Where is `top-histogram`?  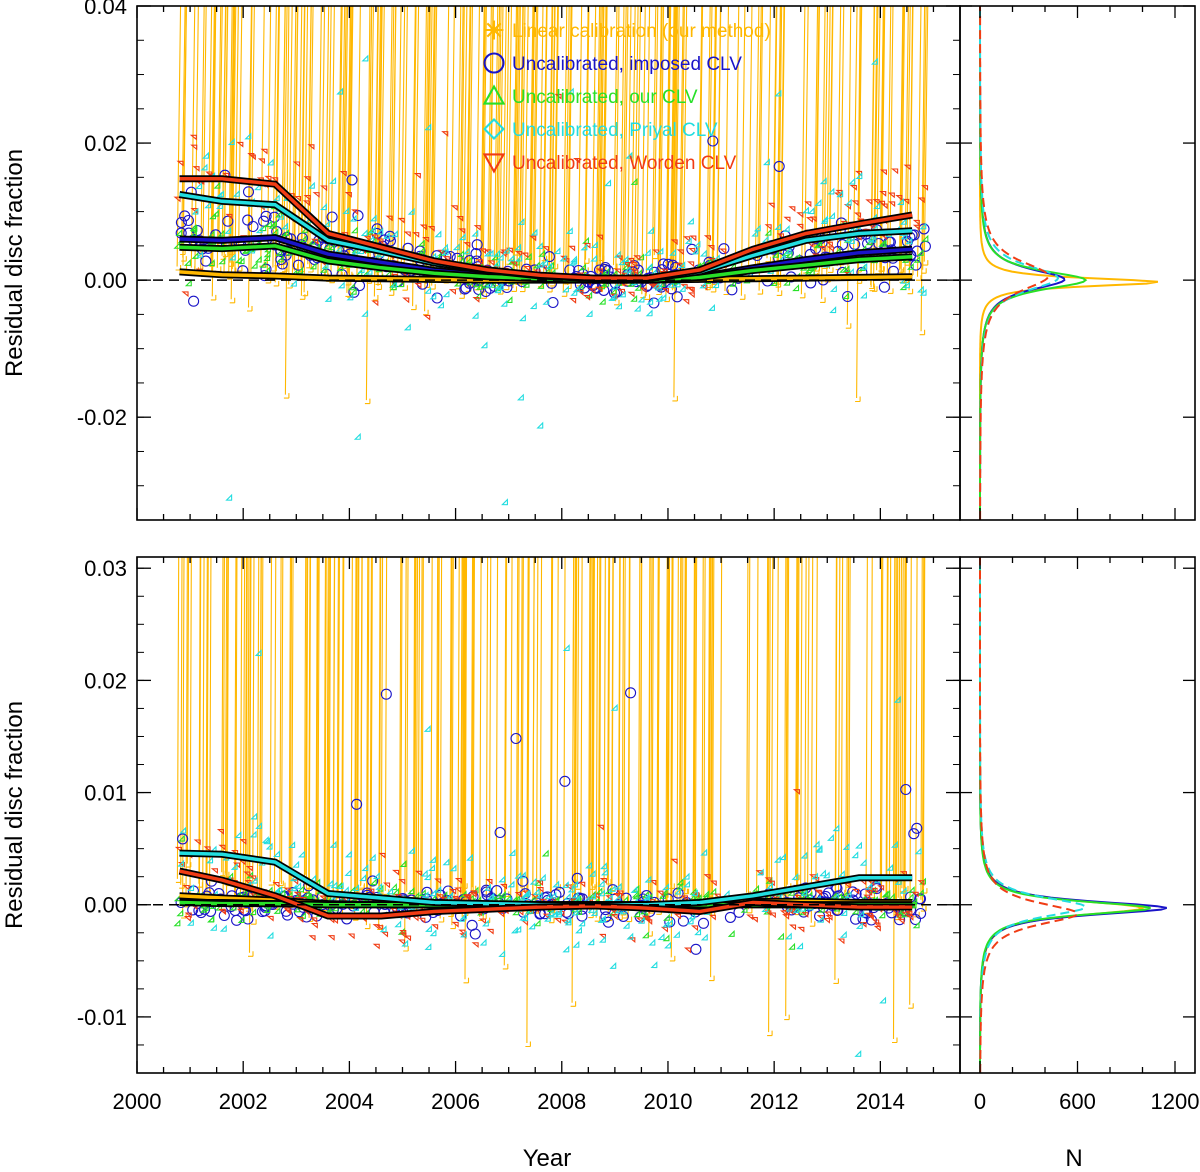
top-histogram is located at coordinates (1069, 263).